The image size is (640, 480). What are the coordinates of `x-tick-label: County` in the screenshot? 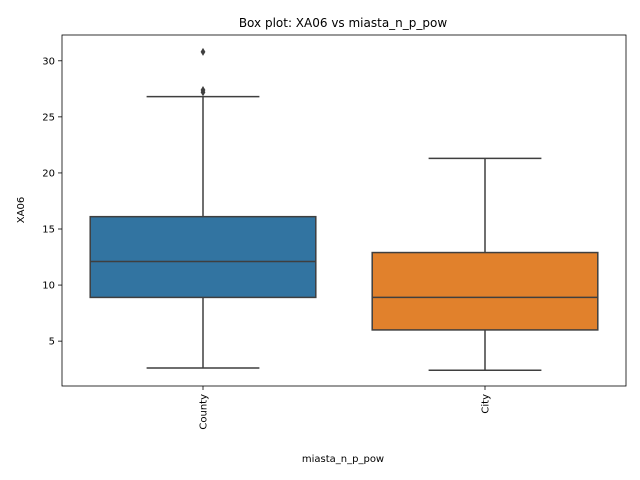 It's located at (204, 412).